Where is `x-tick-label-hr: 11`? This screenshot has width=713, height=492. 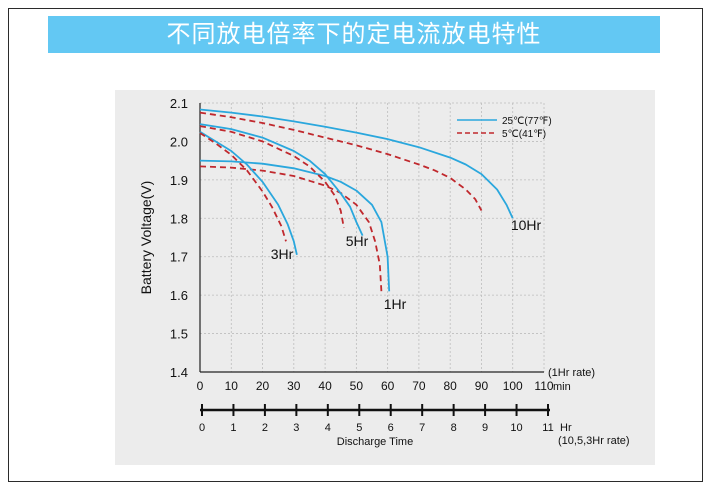
x-tick-label-hr: 11 is located at coordinates (547, 428).